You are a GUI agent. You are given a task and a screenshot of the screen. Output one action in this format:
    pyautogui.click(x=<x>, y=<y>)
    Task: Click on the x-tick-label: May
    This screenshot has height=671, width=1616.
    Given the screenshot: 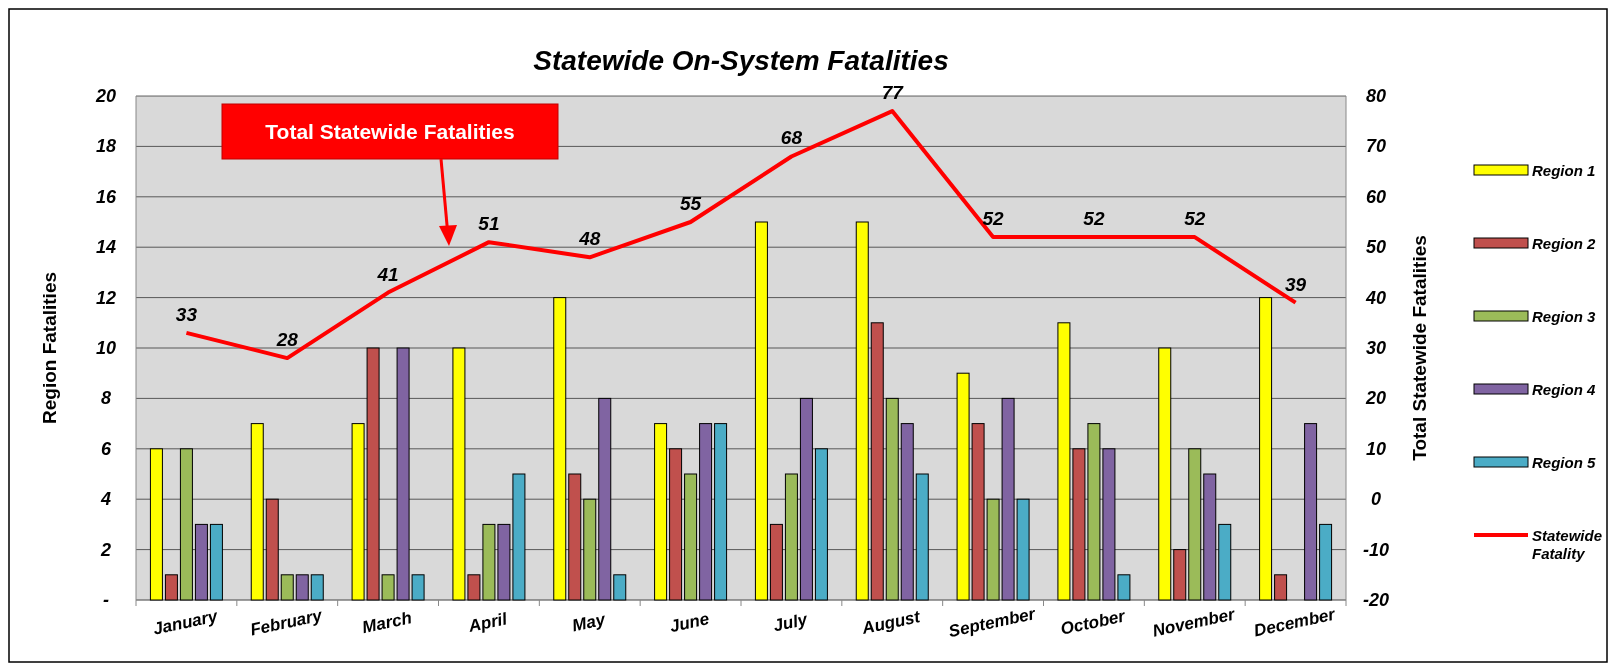 What is the action you would take?
    pyautogui.click(x=589, y=622)
    